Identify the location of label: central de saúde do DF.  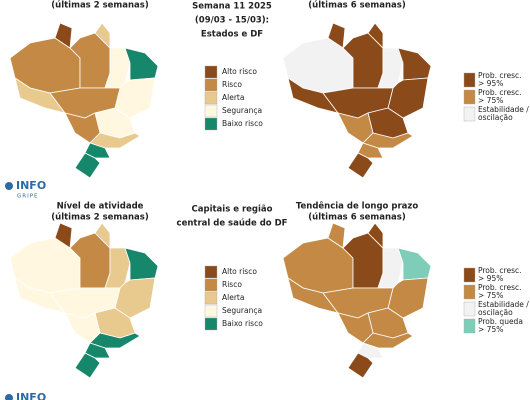
(232, 224).